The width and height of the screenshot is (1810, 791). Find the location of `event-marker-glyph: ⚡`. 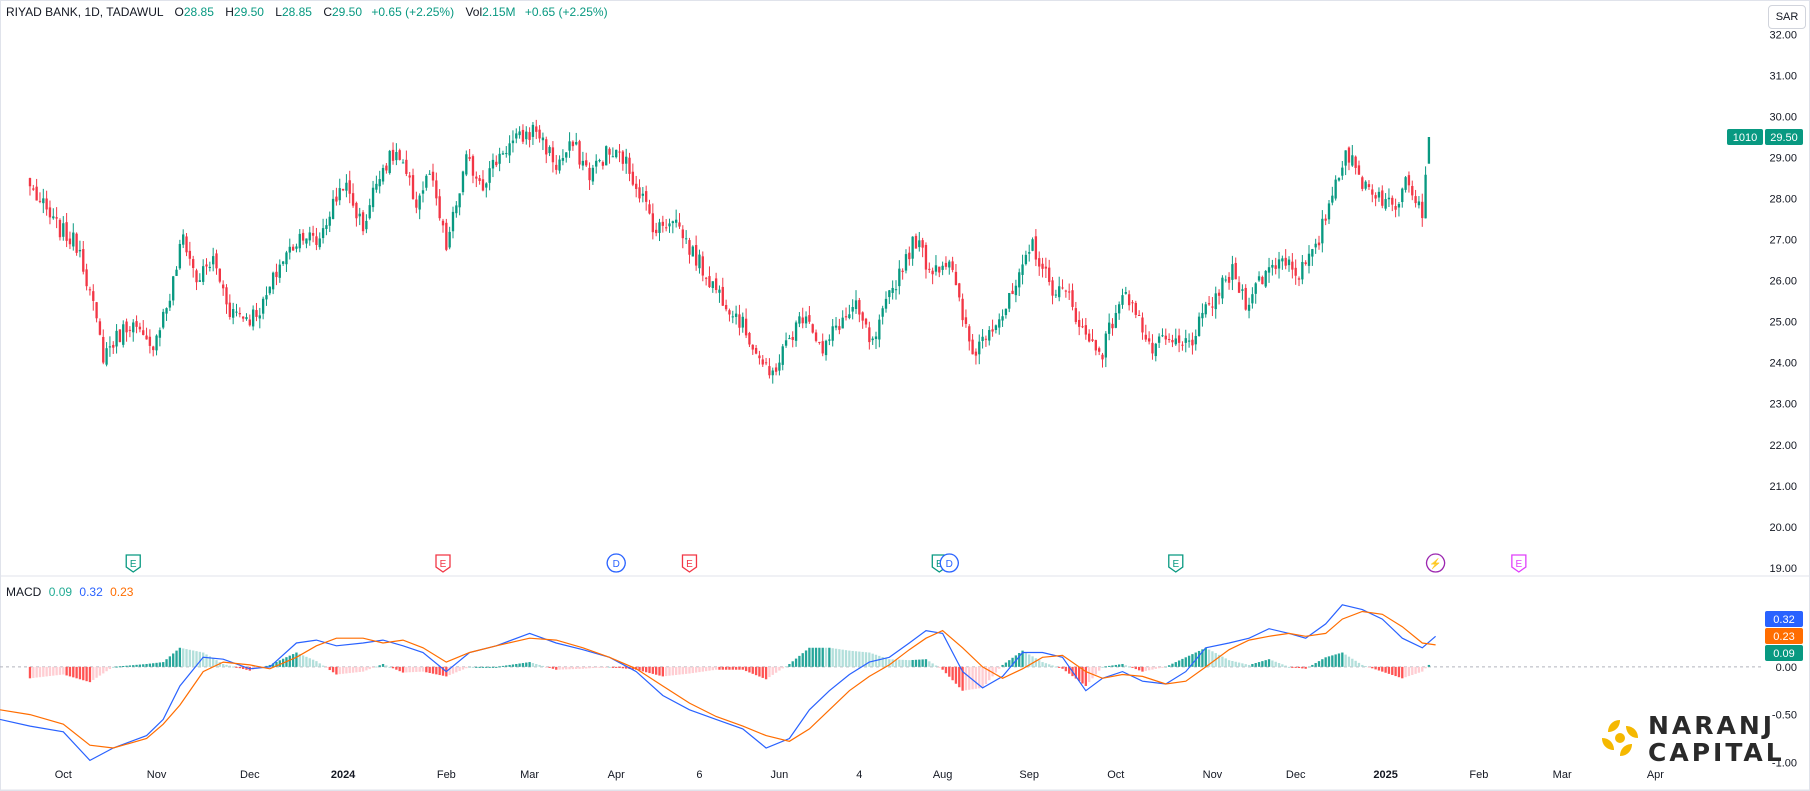

event-marker-glyph: ⚡ is located at coordinates (1435, 563).